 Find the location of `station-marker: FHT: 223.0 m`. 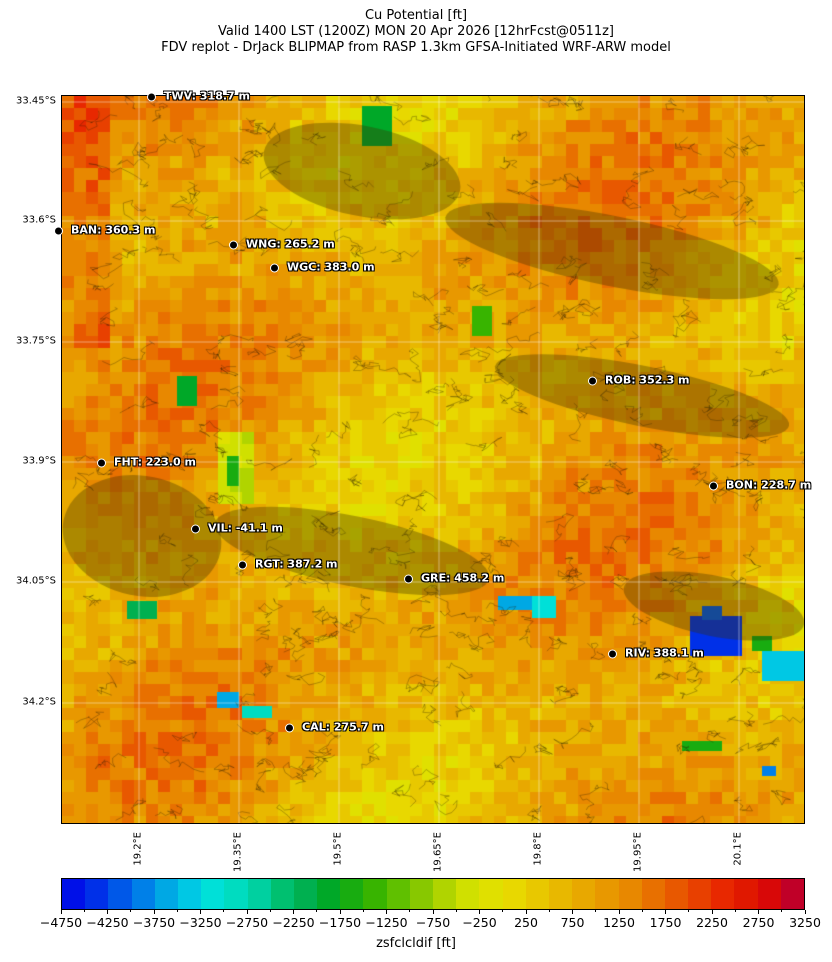

station-marker: FHT: 223.0 m is located at coordinates (146, 462).